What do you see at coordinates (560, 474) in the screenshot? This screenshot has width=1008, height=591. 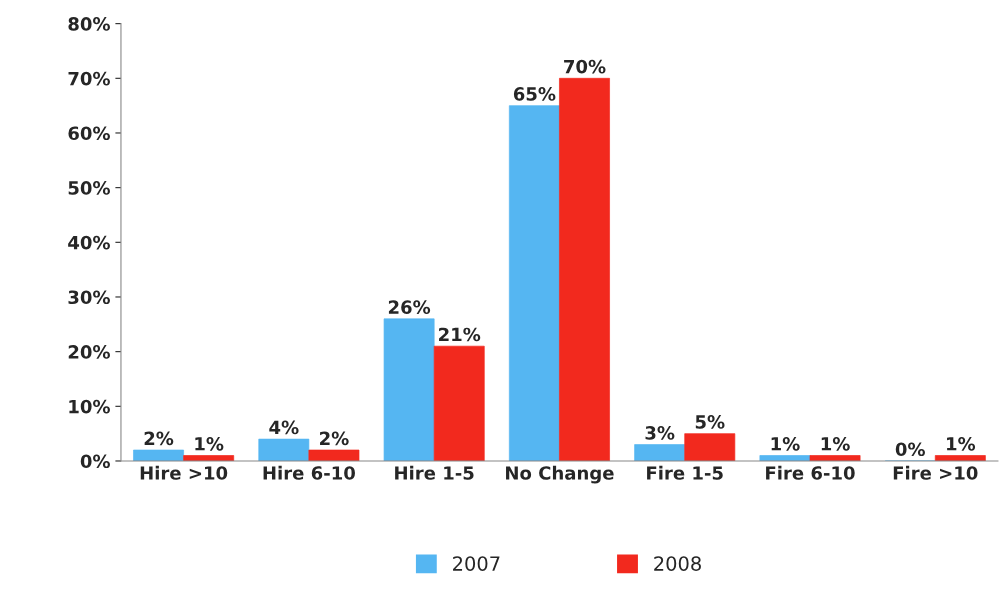 I see `x-tick-label: No Change` at bounding box center [560, 474].